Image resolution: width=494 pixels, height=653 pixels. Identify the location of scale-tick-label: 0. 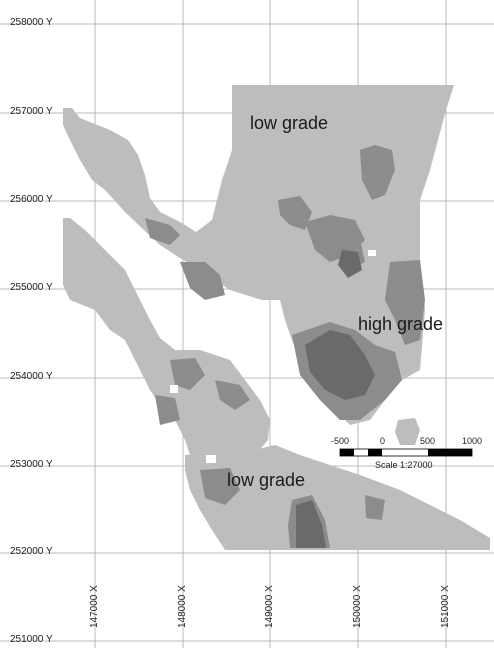
(383, 441).